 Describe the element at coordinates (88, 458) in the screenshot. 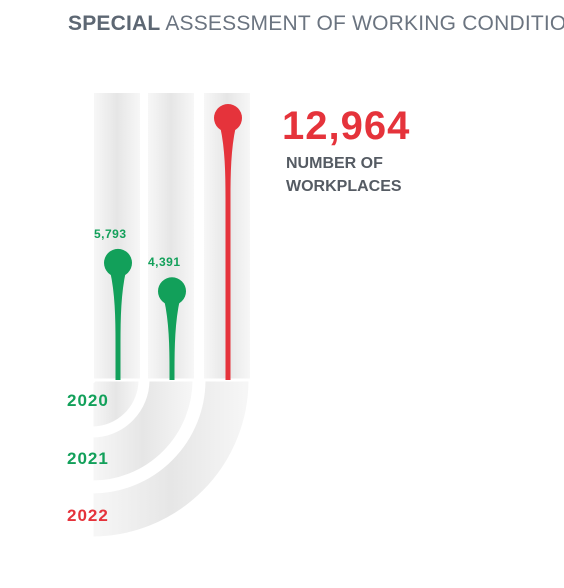

I see `year-label-2021: 2021` at that location.